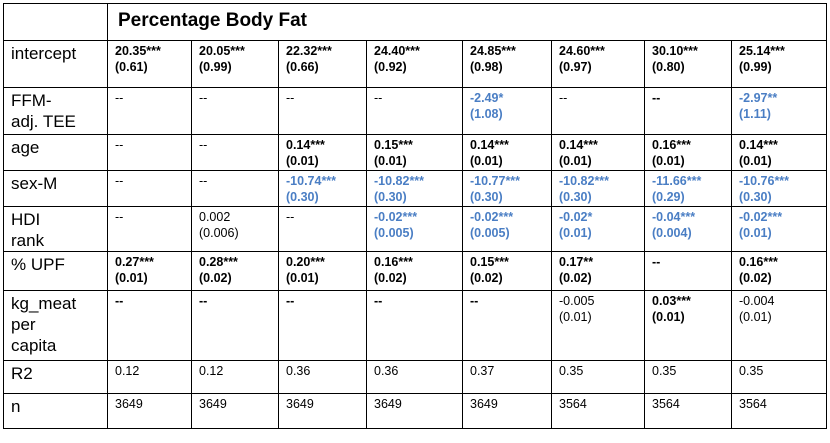 Image resolution: width=830 pixels, height=443 pixels. Describe the element at coordinates (467, 22) in the screenshot. I see `table-title: Percentage Body Fat` at that location.